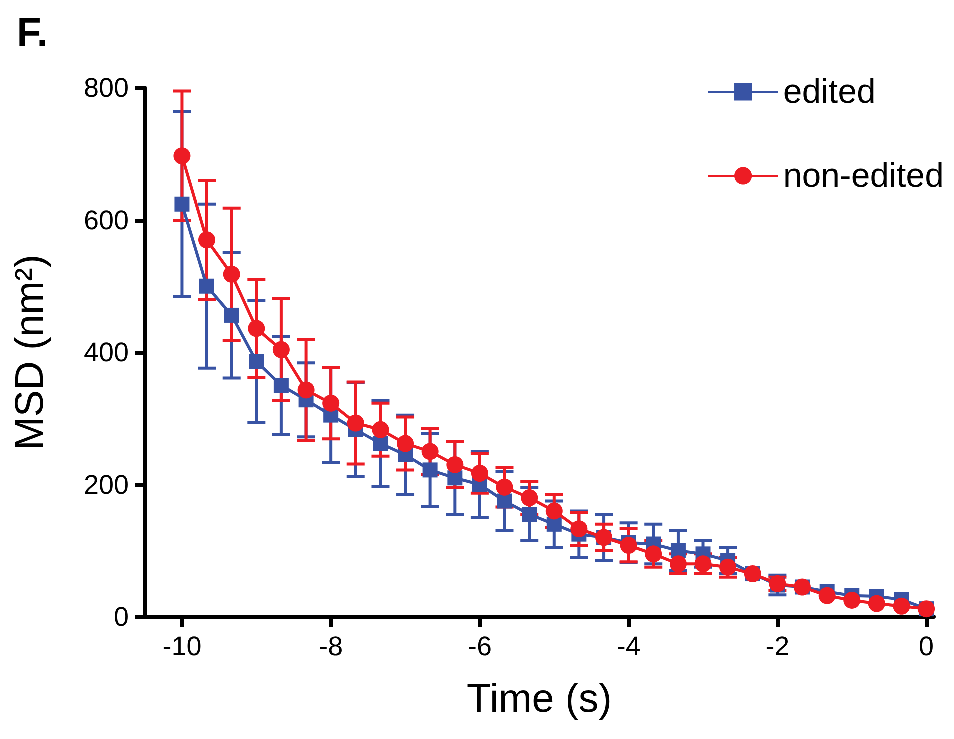 The width and height of the screenshot is (954, 739). Describe the element at coordinates (106, 220) in the screenshot. I see `y-tick-label: 600` at that location.